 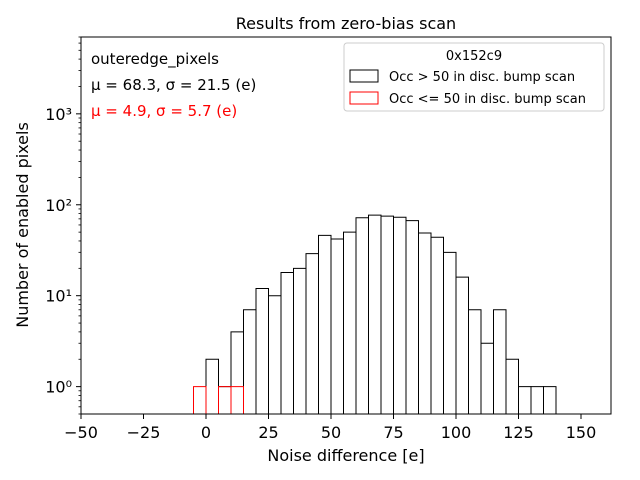 I want to click on x-tick-label: 25, so click(x=268, y=432).